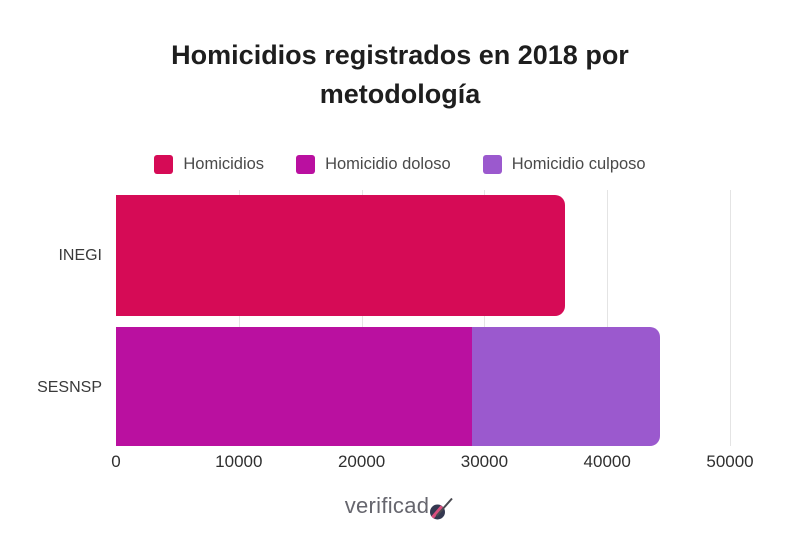  I want to click on legend-label-culposo: Homicidio culposo, so click(578, 164).